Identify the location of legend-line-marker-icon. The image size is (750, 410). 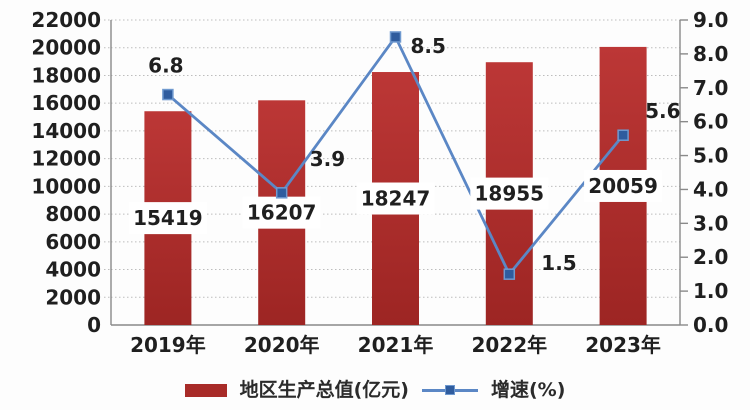
(449, 389).